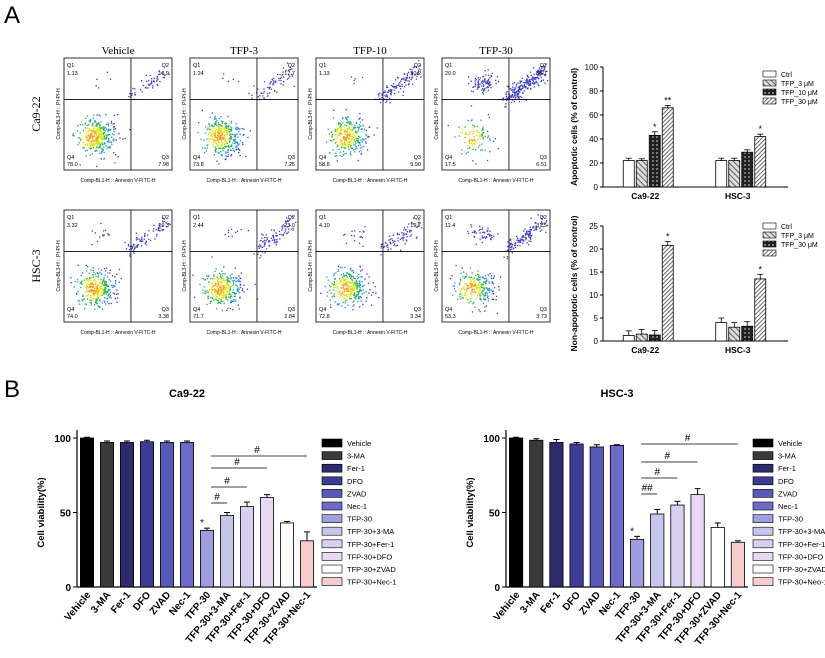 The width and height of the screenshot is (825, 658). What do you see at coordinates (289, 317) in the screenshot?
I see `quadrant-q3-value: 2.84` at bounding box center [289, 317].